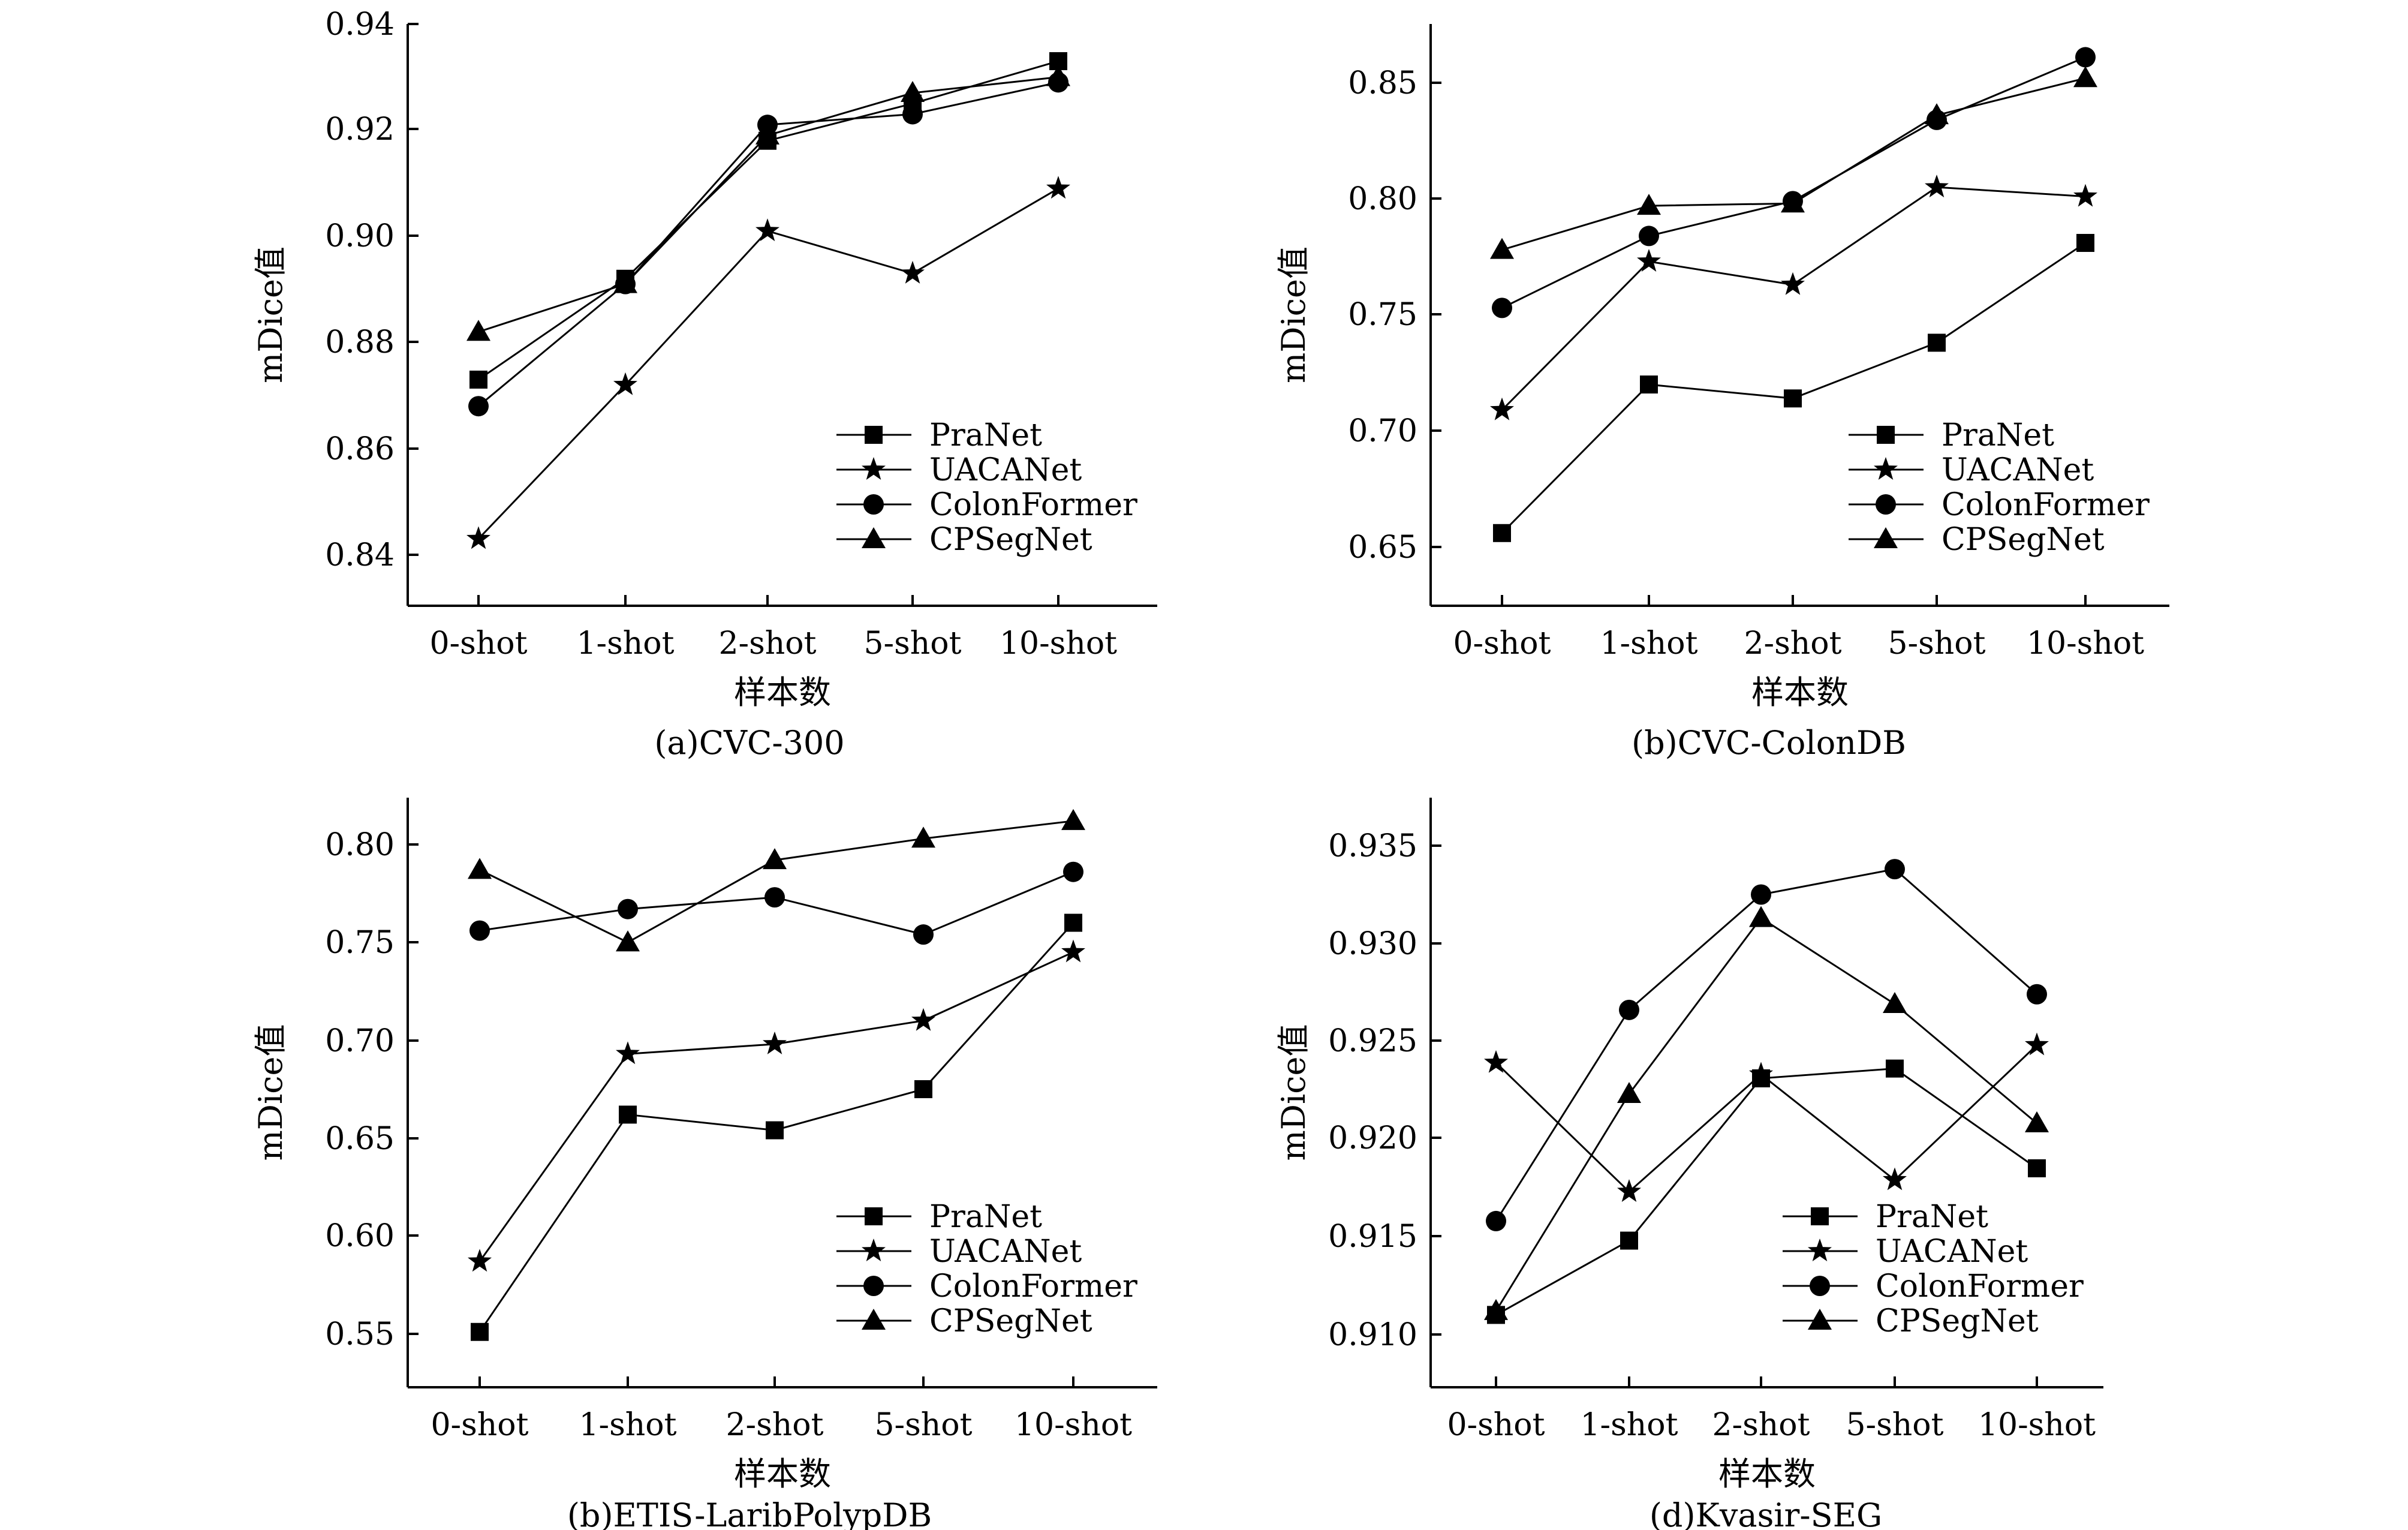  I want to click on series-colonformer, so click(768, 244).